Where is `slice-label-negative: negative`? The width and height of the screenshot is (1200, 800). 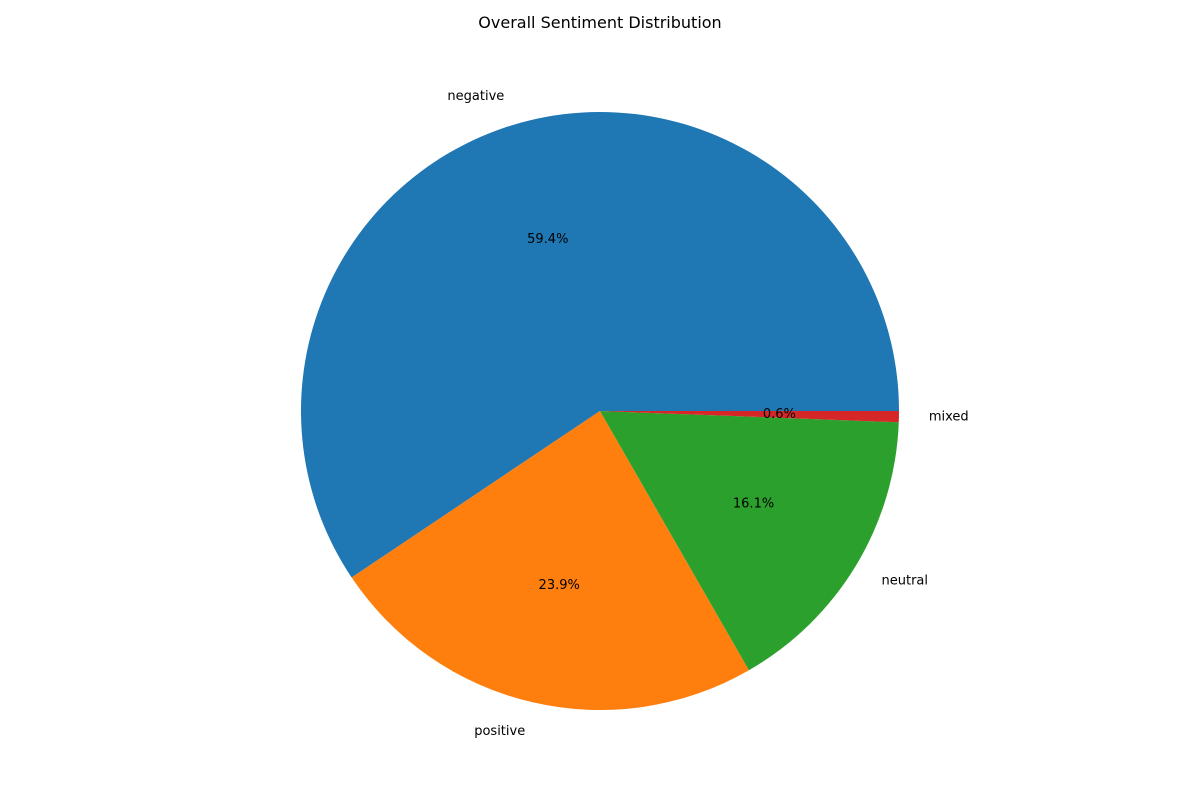
slice-label-negative: negative is located at coordinates (475, 96).